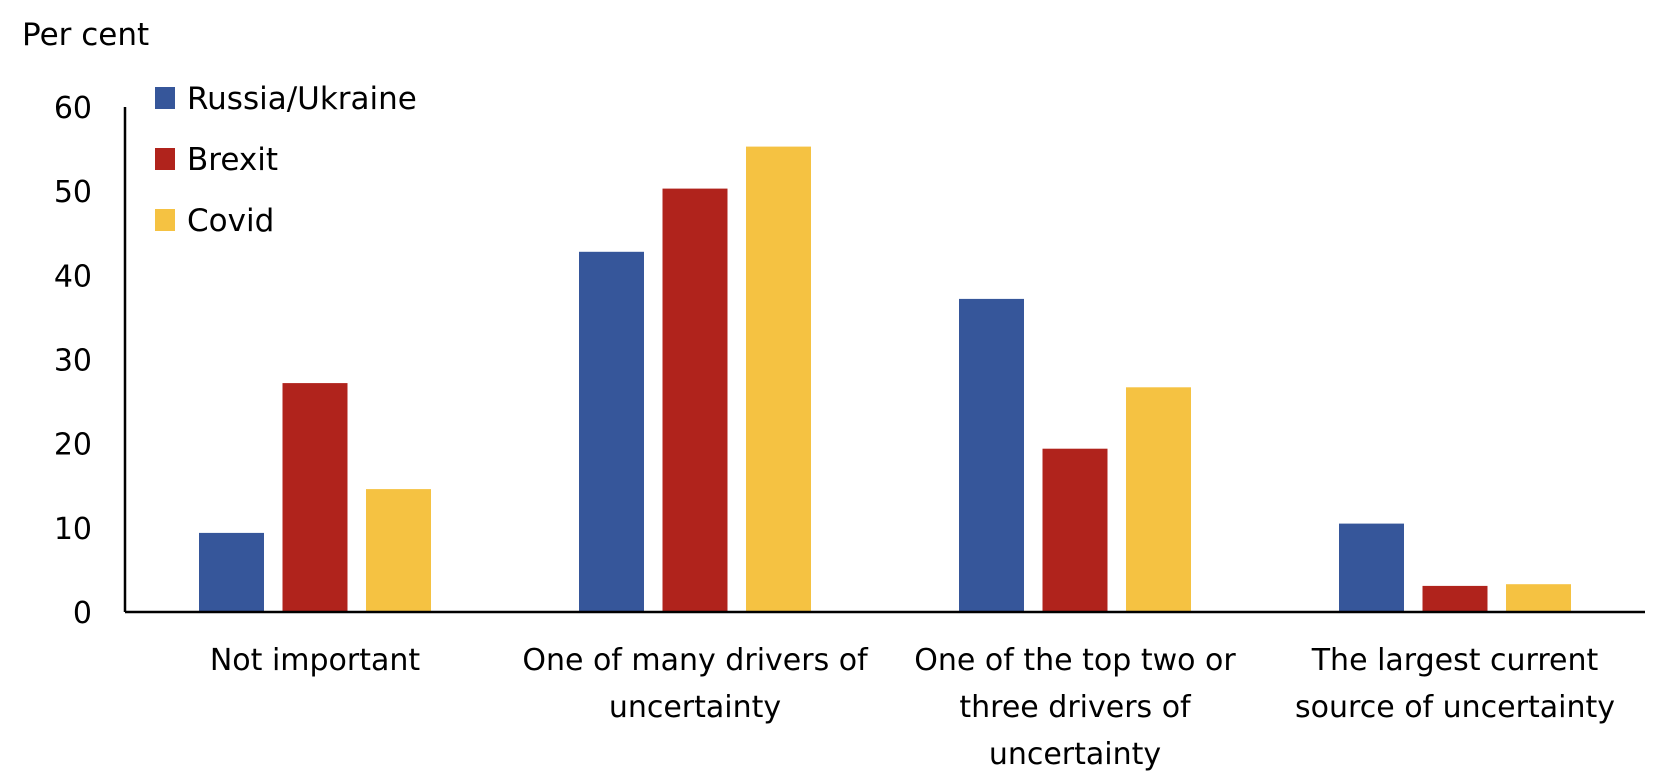 Image resolution: width=1668 pixels, height=784 pixels. I want to click on y-tick-label: 20, so click(73, 445).